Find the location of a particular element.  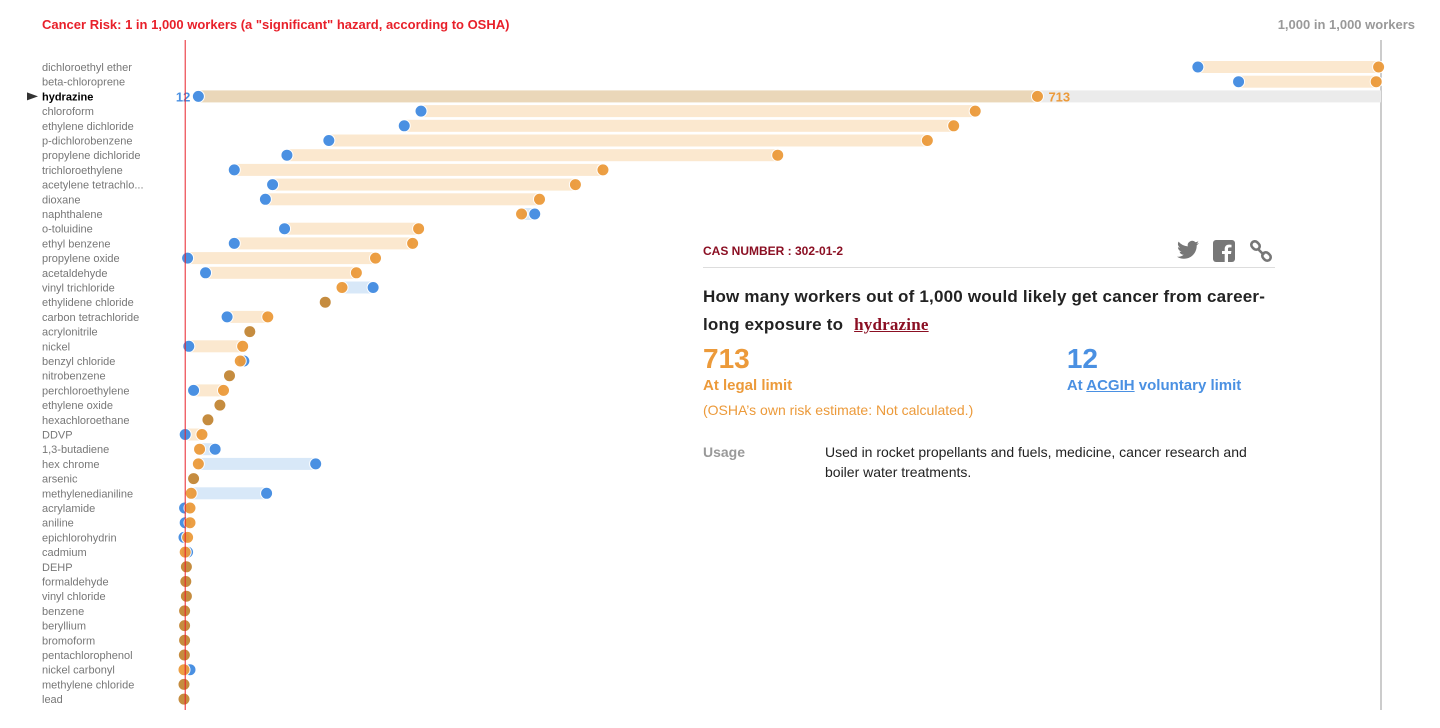

row-label: methylene chloride is located at coordinates (88, 685).